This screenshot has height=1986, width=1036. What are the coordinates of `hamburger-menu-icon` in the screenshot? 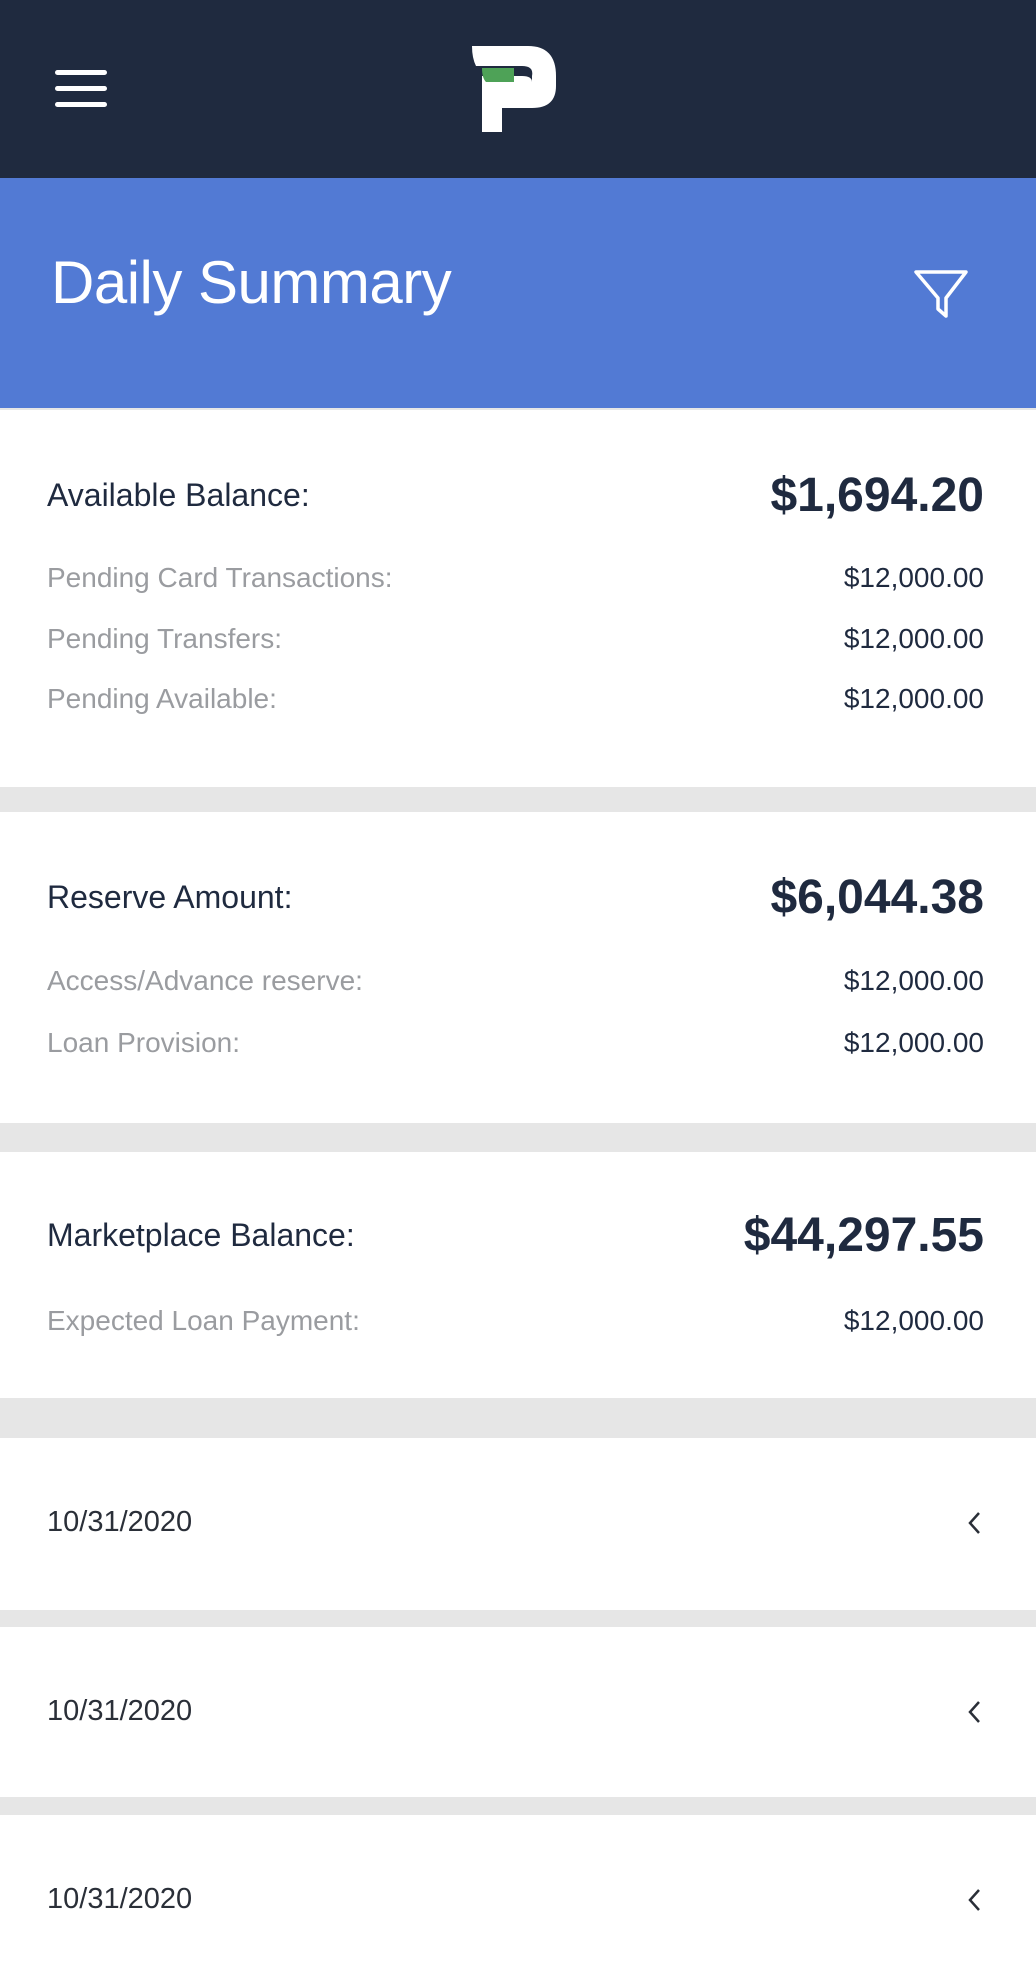 It's located at (81, 89).